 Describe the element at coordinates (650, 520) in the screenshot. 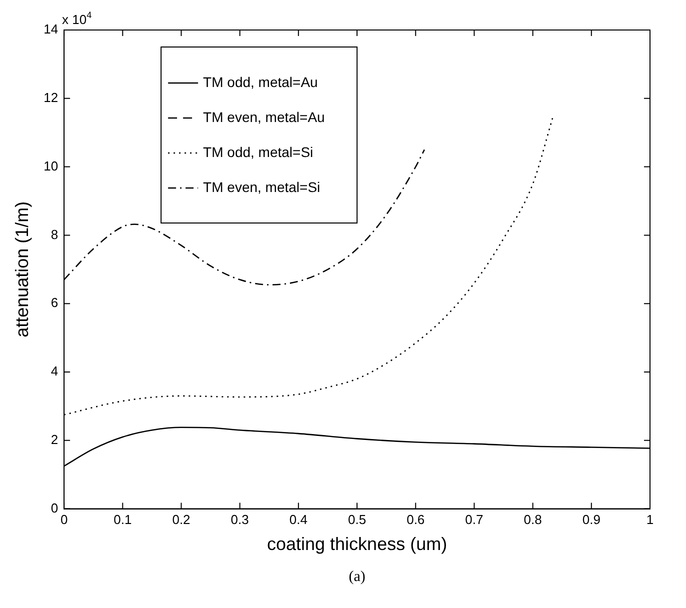

I see `x-tick-label: 1` at that location.